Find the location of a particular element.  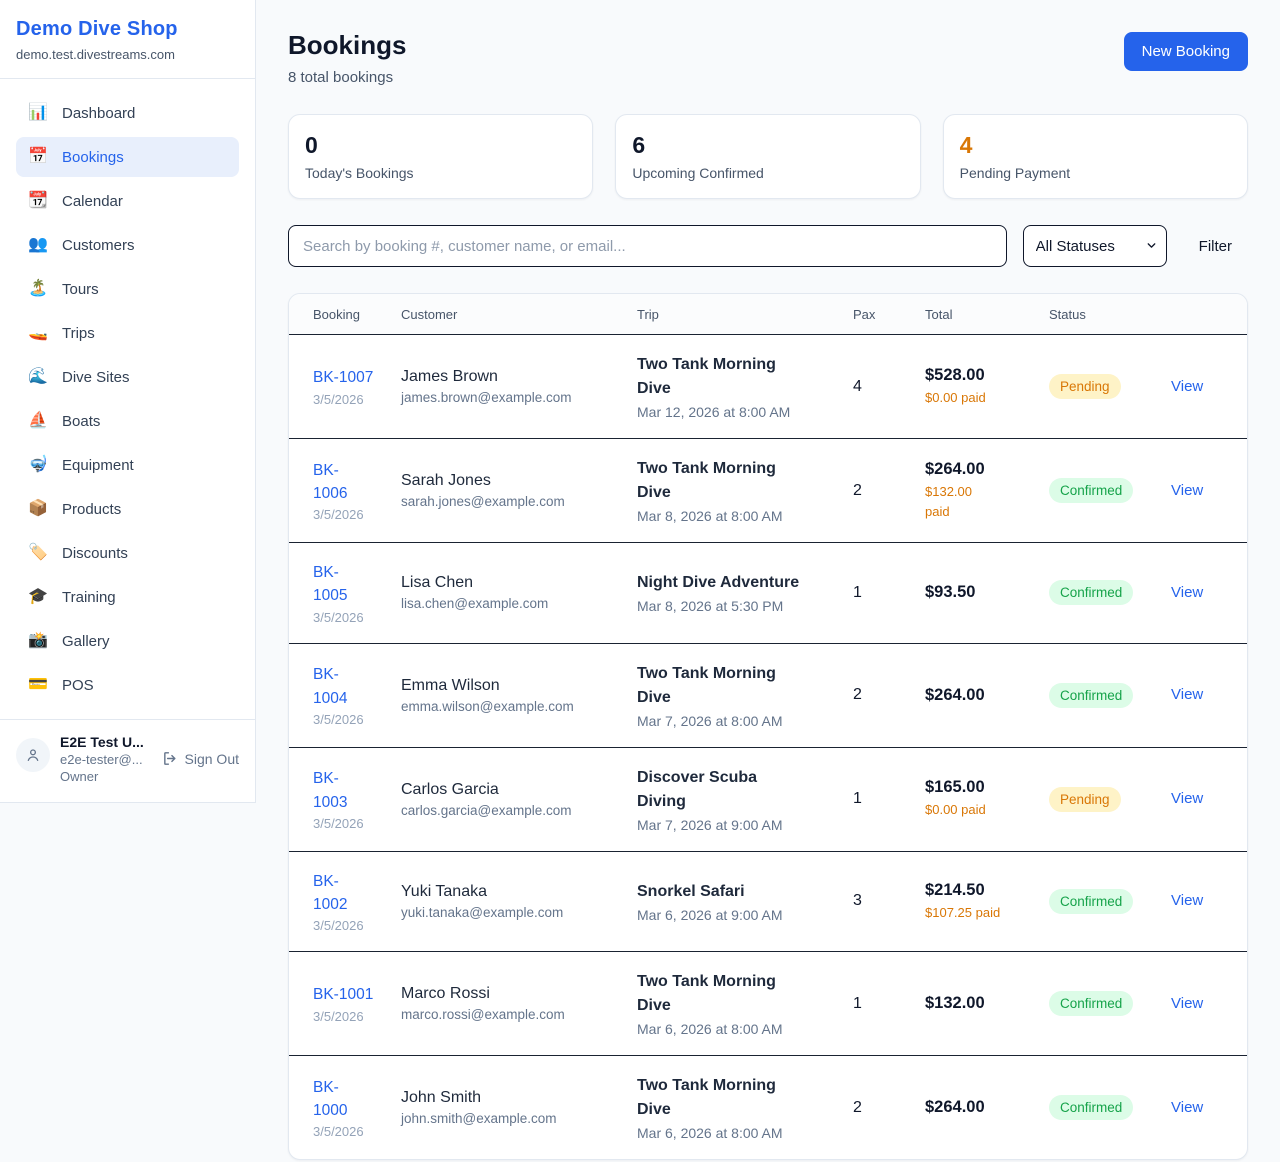

sidebar-item-gallery: 📸 Gallery is located at coordinates (69, 641).